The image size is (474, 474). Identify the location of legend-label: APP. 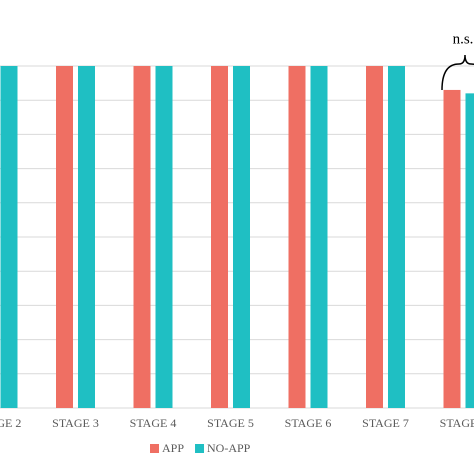
(173, 448).